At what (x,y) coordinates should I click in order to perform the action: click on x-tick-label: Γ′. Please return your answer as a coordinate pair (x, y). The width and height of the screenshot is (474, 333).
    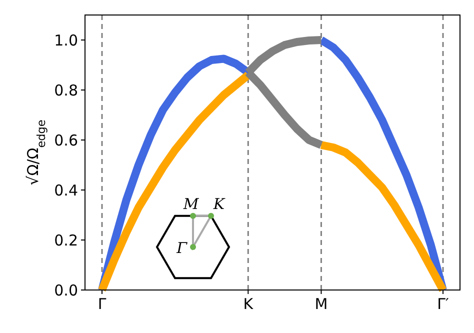
    Looking at the image, I should click on (443, 304).